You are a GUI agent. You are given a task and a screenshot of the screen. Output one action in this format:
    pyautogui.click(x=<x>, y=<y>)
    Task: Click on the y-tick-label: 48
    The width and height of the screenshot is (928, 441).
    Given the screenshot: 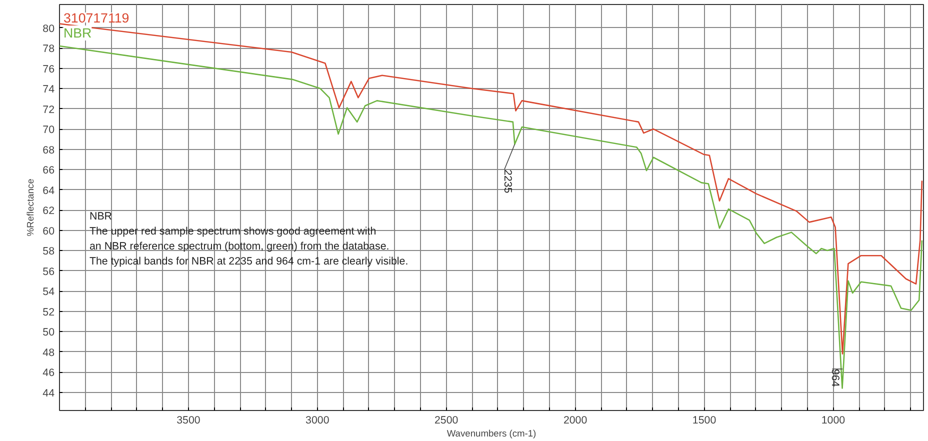 What is the action you would take?
    pyautogui.click(x=48, y=352)
    